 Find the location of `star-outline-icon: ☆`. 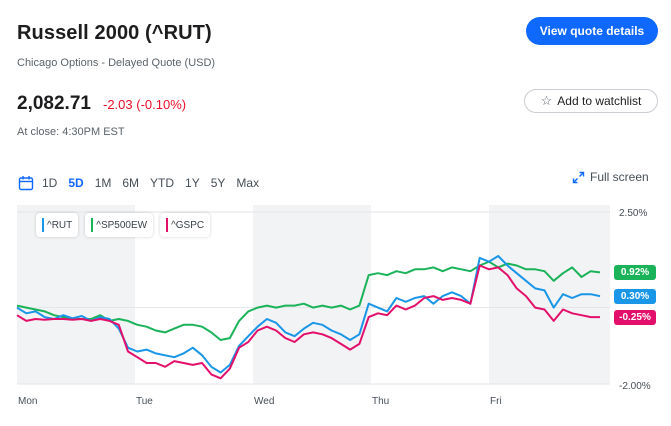

star-outline-icon: ☆ is located at coordinates (546, 100).